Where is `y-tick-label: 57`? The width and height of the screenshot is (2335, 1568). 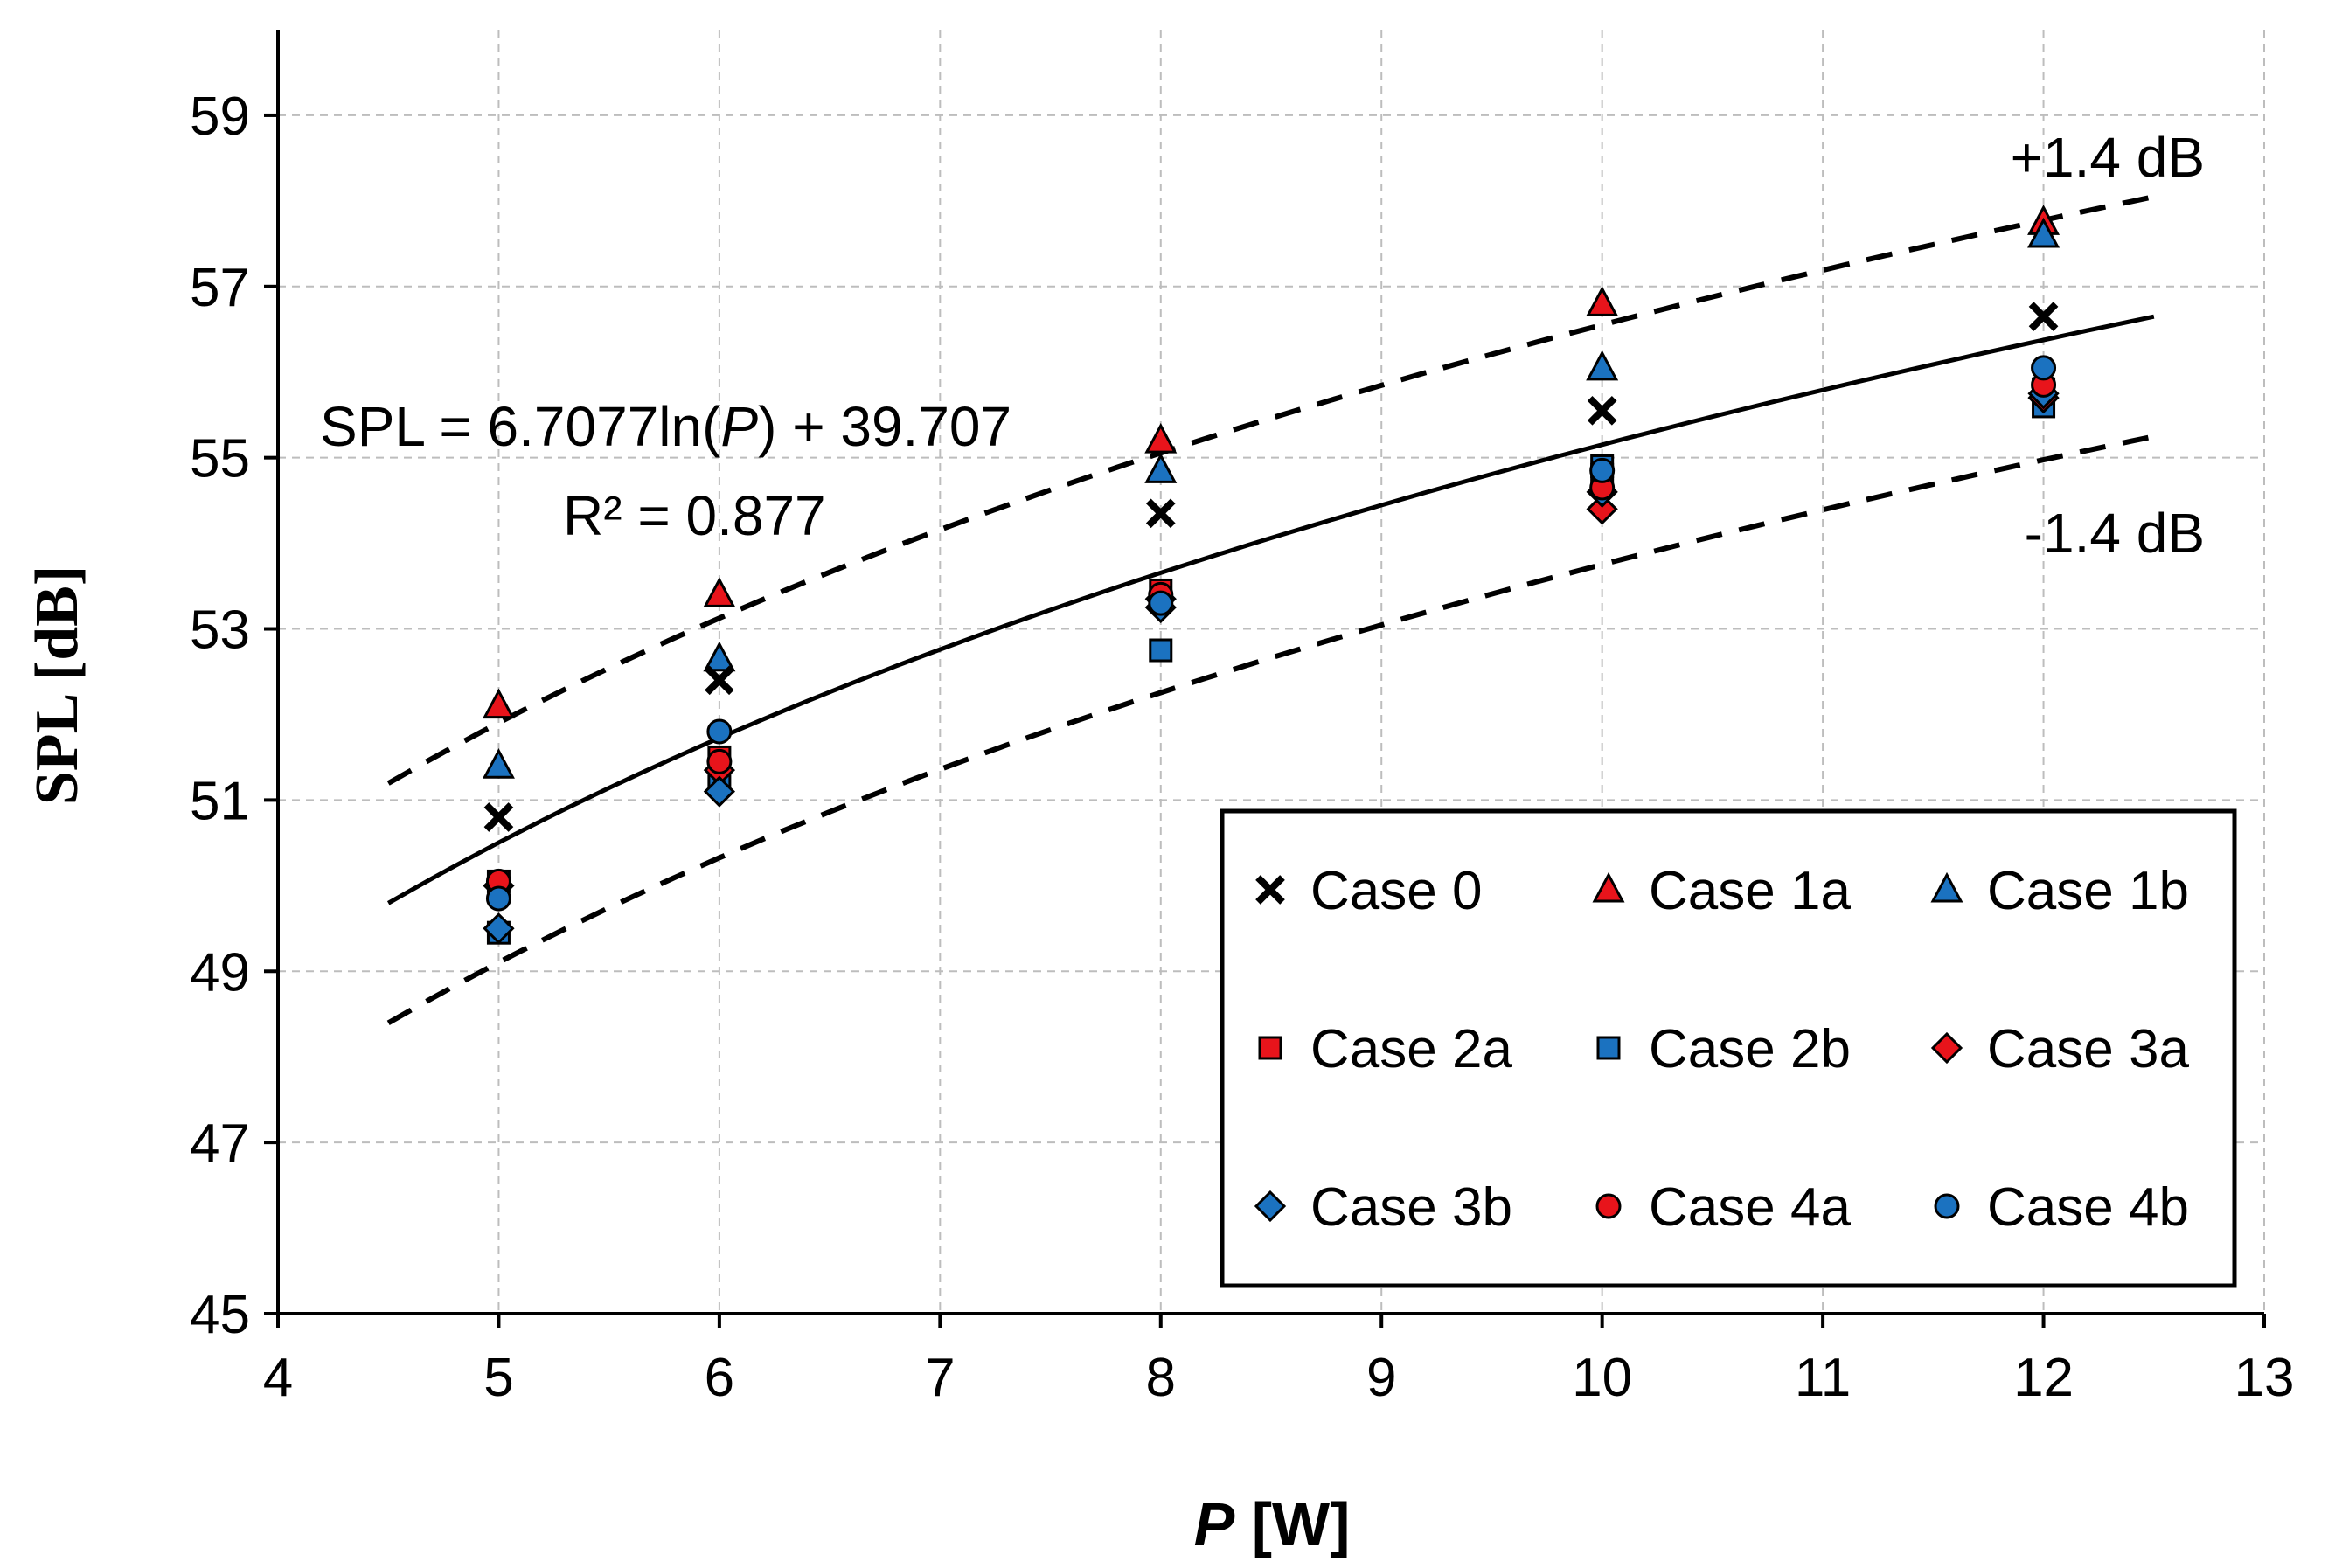
y-tick-label: 57 is located at coordinates (220, 288).